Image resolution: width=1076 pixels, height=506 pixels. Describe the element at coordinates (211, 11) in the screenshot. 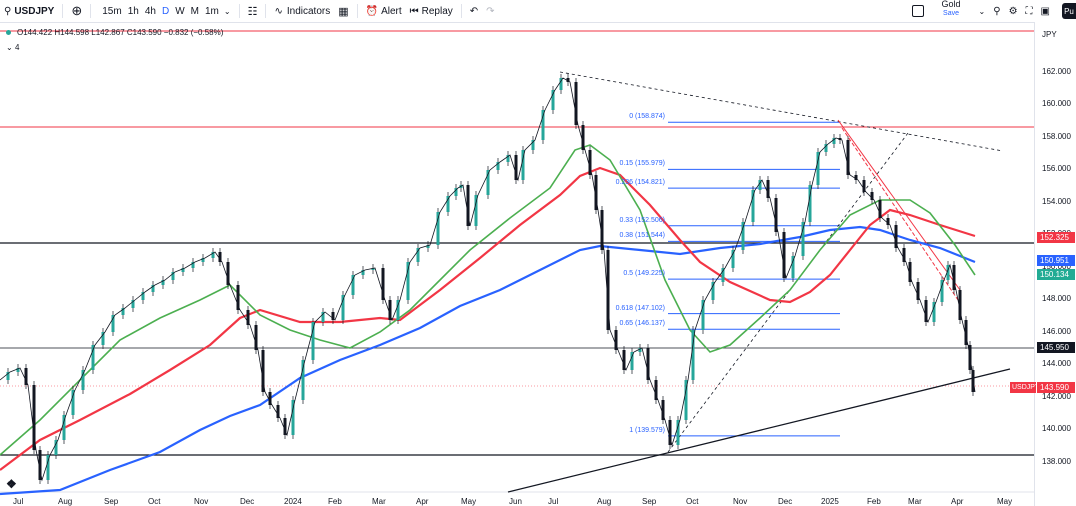

I see `timeframe-1m: 1m` at that location.